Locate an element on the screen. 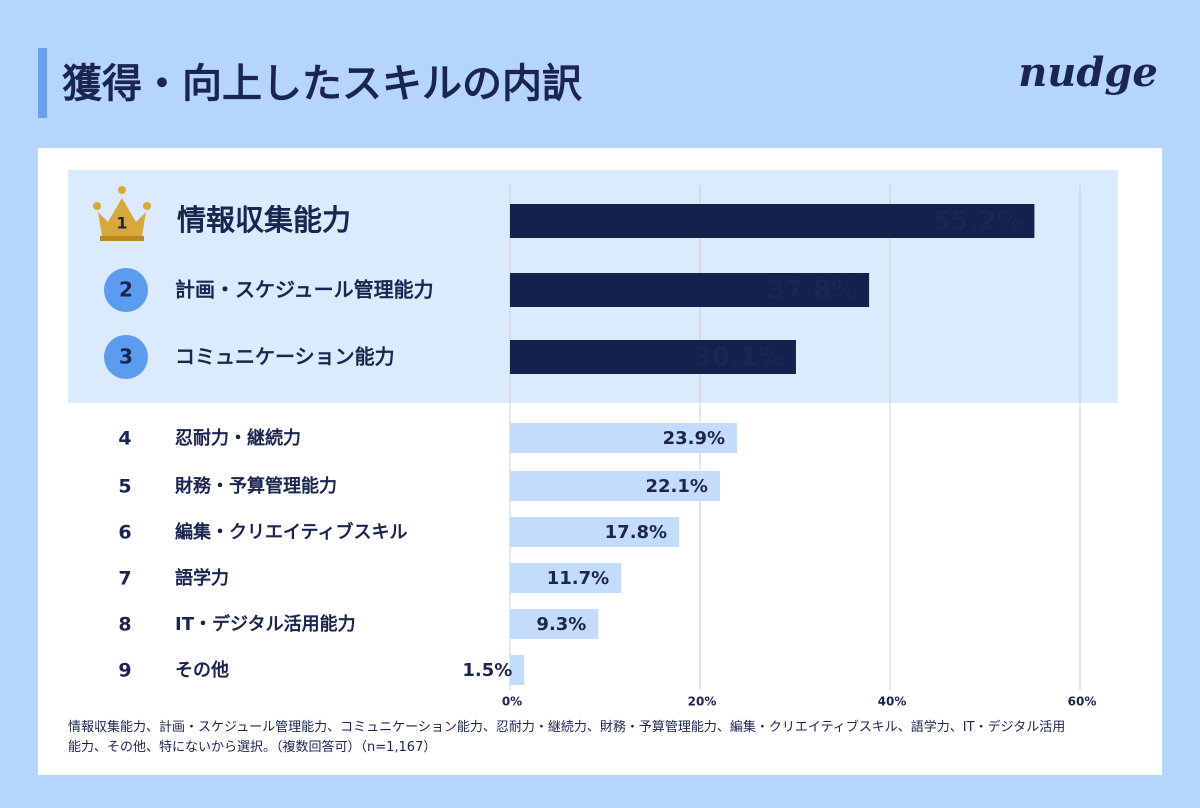  value-label: 22.1% is located at coordinates (676, 486).